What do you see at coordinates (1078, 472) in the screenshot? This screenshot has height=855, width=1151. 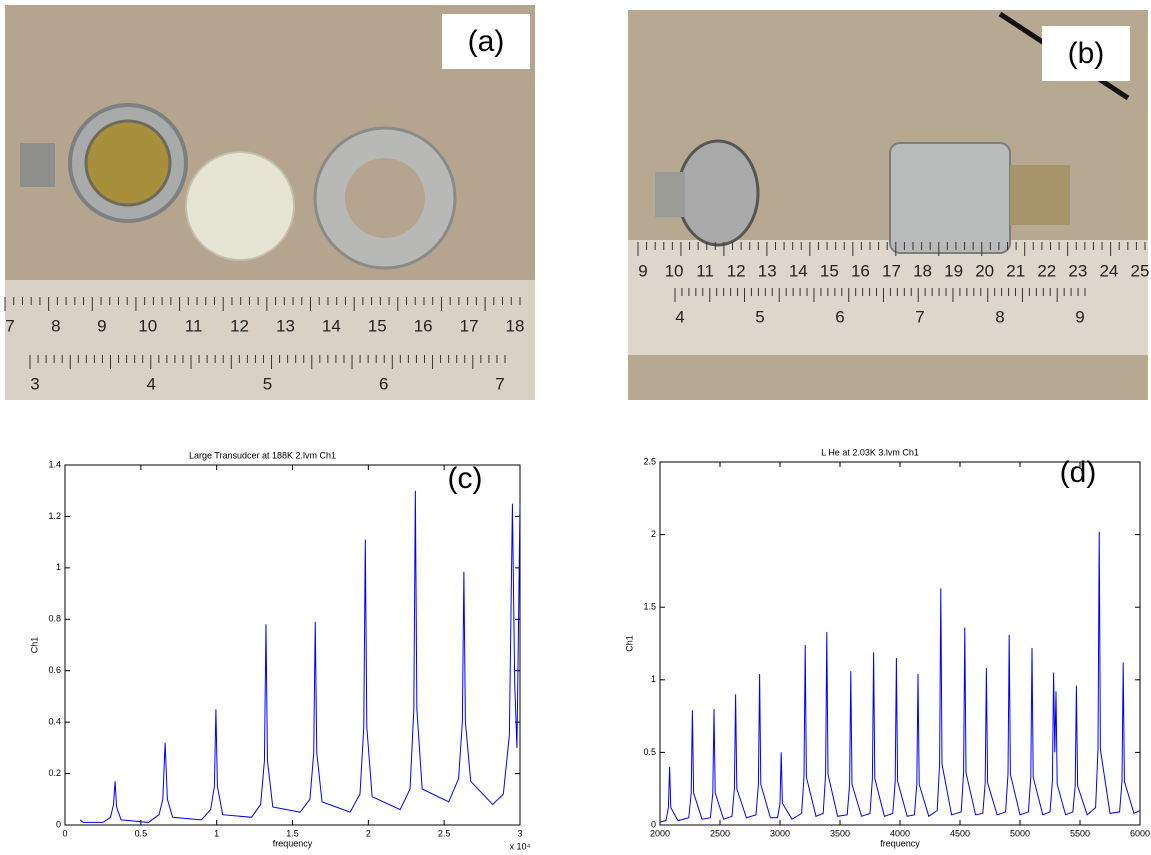 I see `panel-label: (d)` at bounding box center [1078, 472].